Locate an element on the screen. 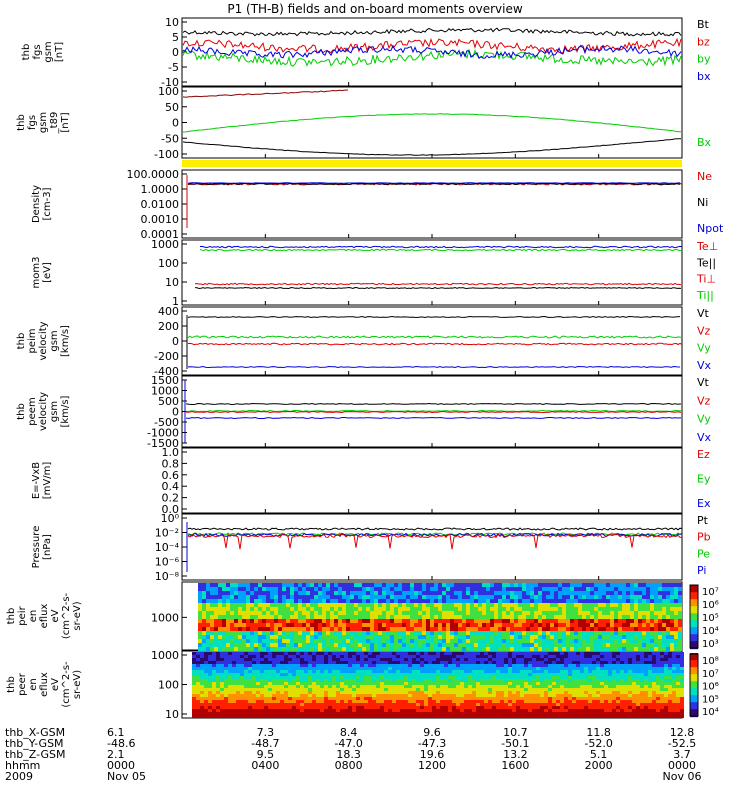 The height and width of the screenshot is (800, 750). panel-2-ylabel: fgs is located at coordinates (32, 122).